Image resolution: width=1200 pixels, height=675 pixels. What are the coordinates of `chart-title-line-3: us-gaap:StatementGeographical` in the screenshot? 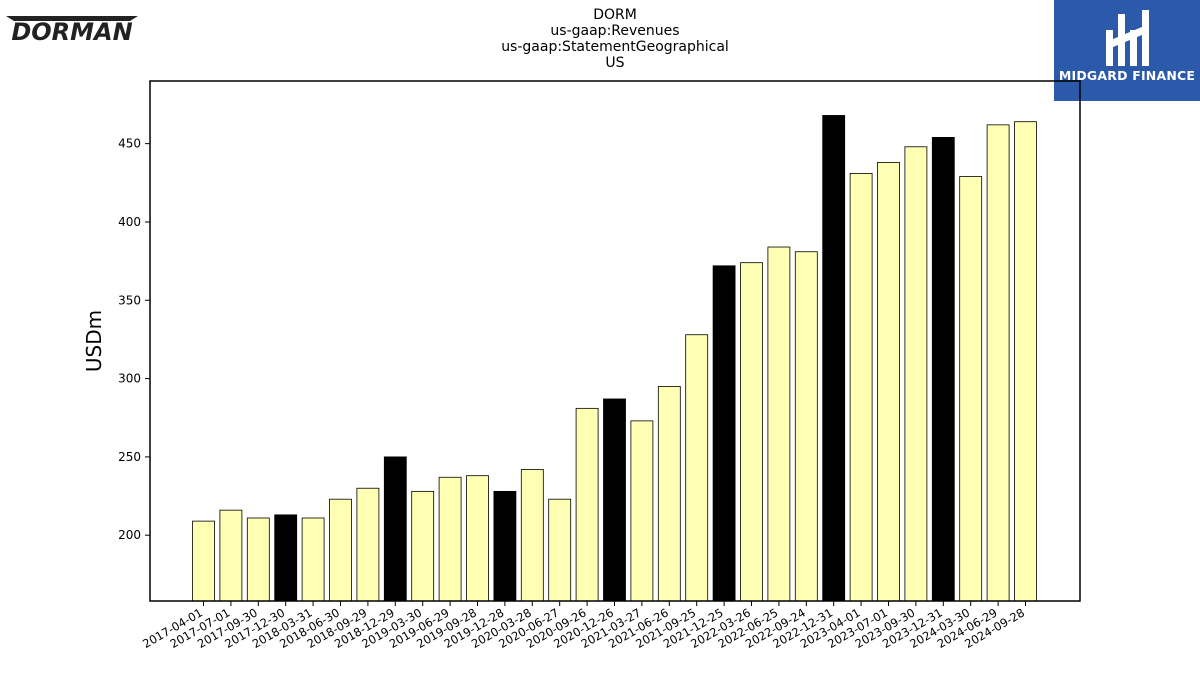 It's located at (615, 47).